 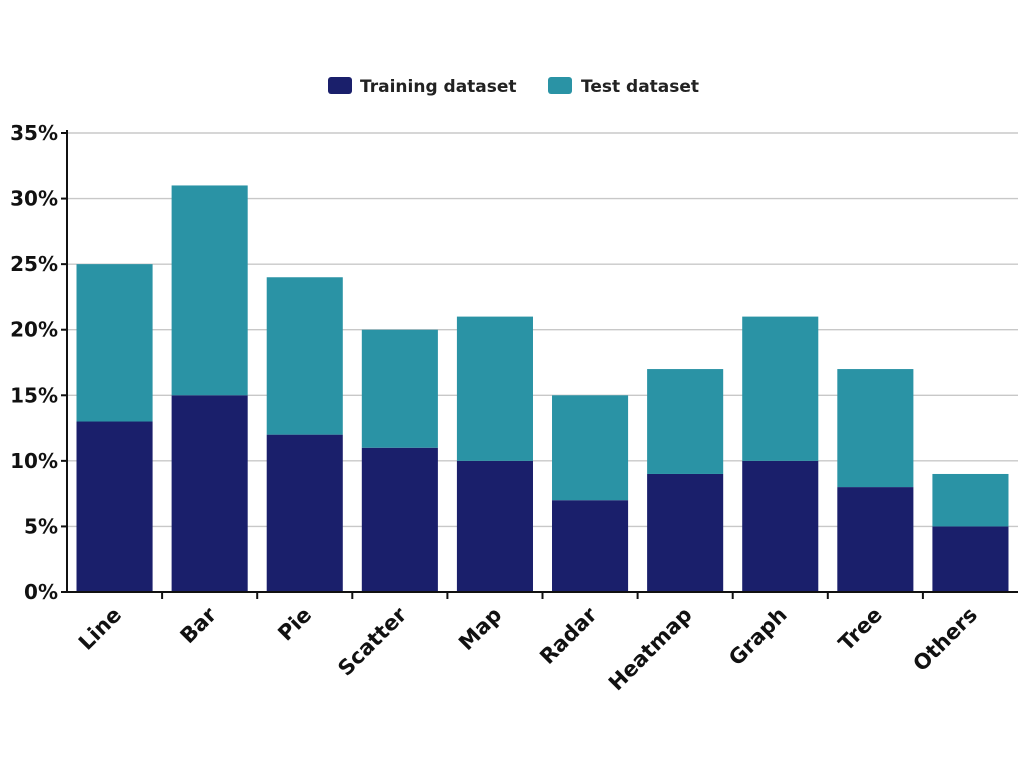 I want to click on y-tick-label: 10%, so click(x=34, y=461).